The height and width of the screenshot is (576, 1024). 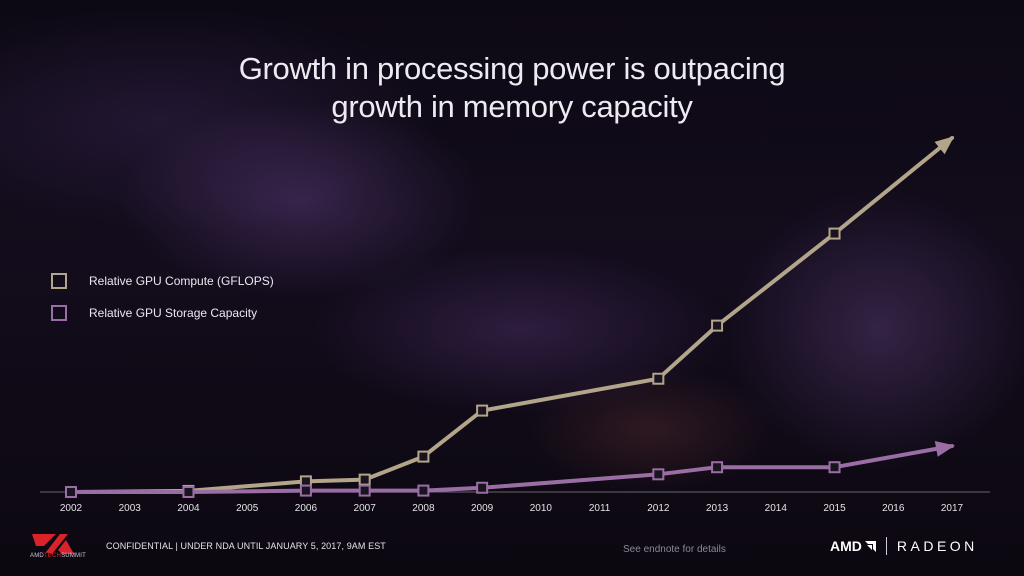 I want to click on x-tick-label: 2008, so click(x=423, y=508).